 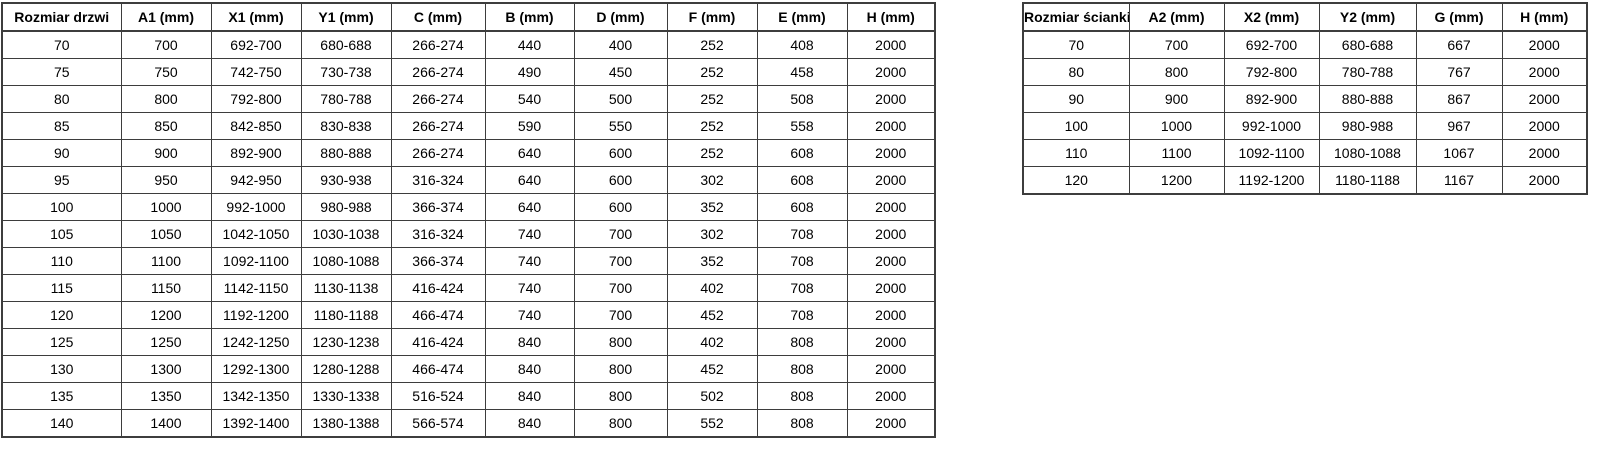 I want to click on column-header: F (mm), so click(x=712, y=17).